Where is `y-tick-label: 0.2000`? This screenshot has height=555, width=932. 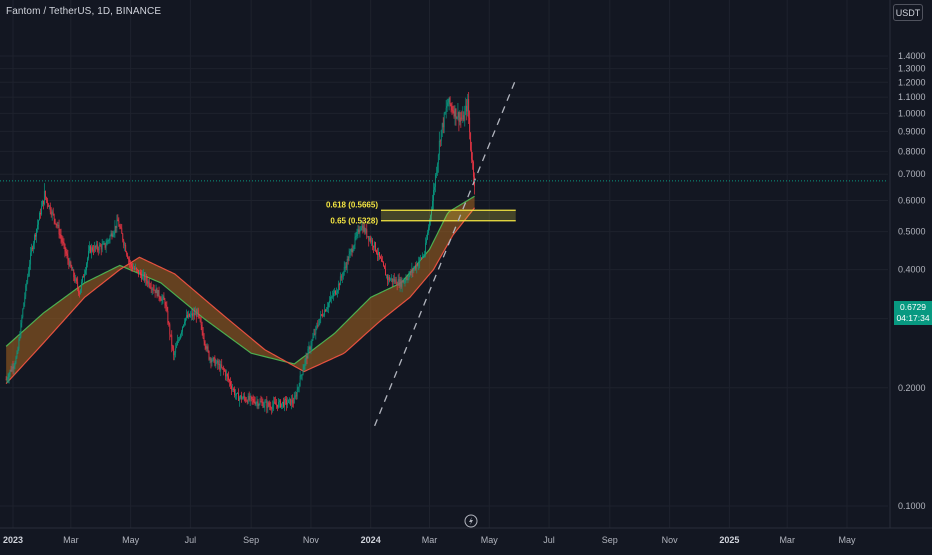
y-tick-label: 0.2000 is located at coordinates (912, 388).